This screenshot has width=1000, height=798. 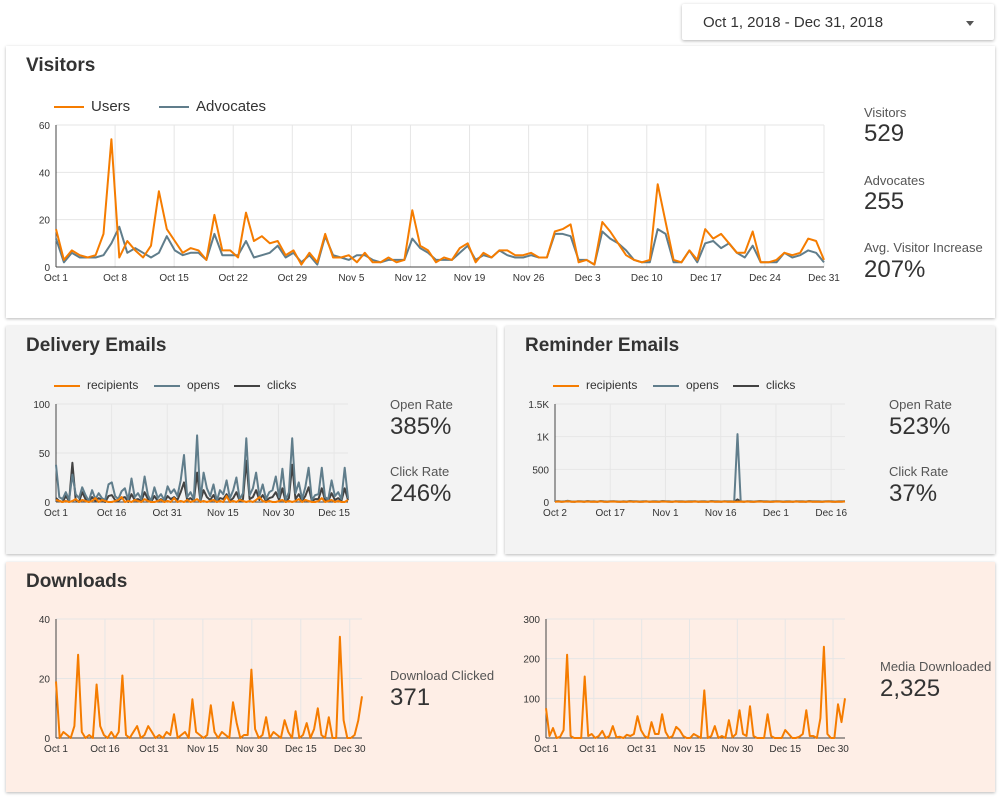 I want to click on legend-swatch-clicks, so click(x=746, y=385).